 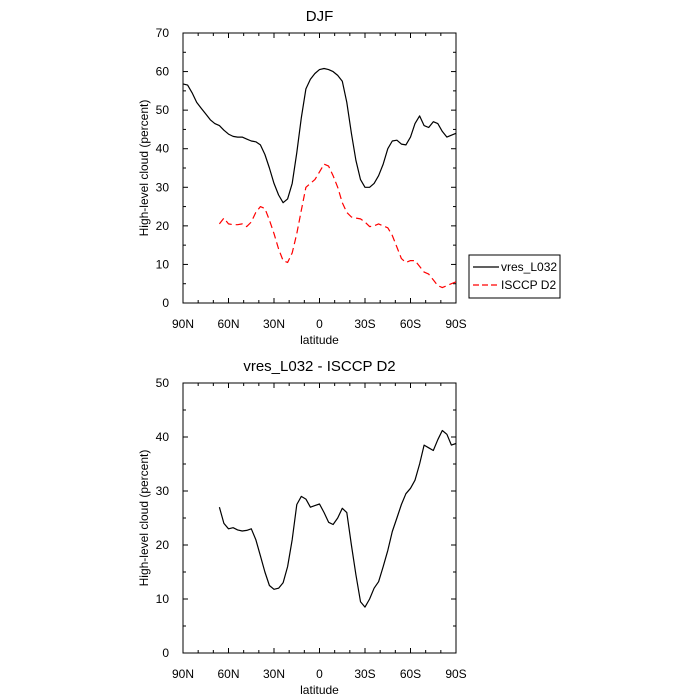 What do you see at coordinates (529, 267) in the screenshot?
I see `legend-label-2: vres_L032` at bounding box center [529, 267].